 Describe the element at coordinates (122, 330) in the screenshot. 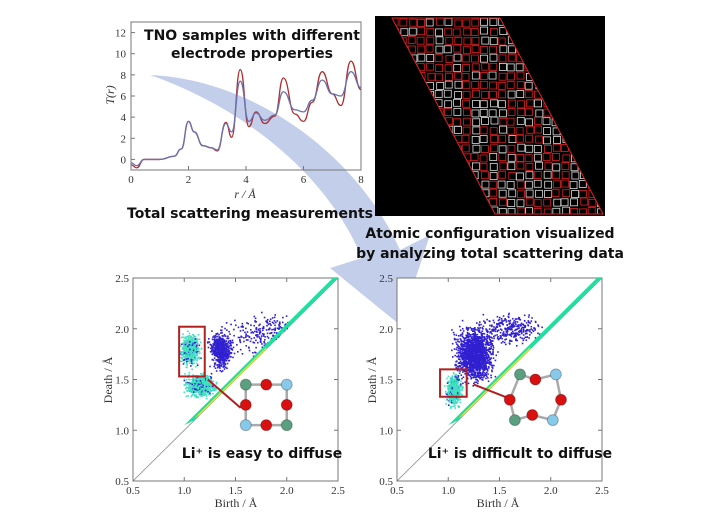

I see `y-tick-label: 2.0` at that location.